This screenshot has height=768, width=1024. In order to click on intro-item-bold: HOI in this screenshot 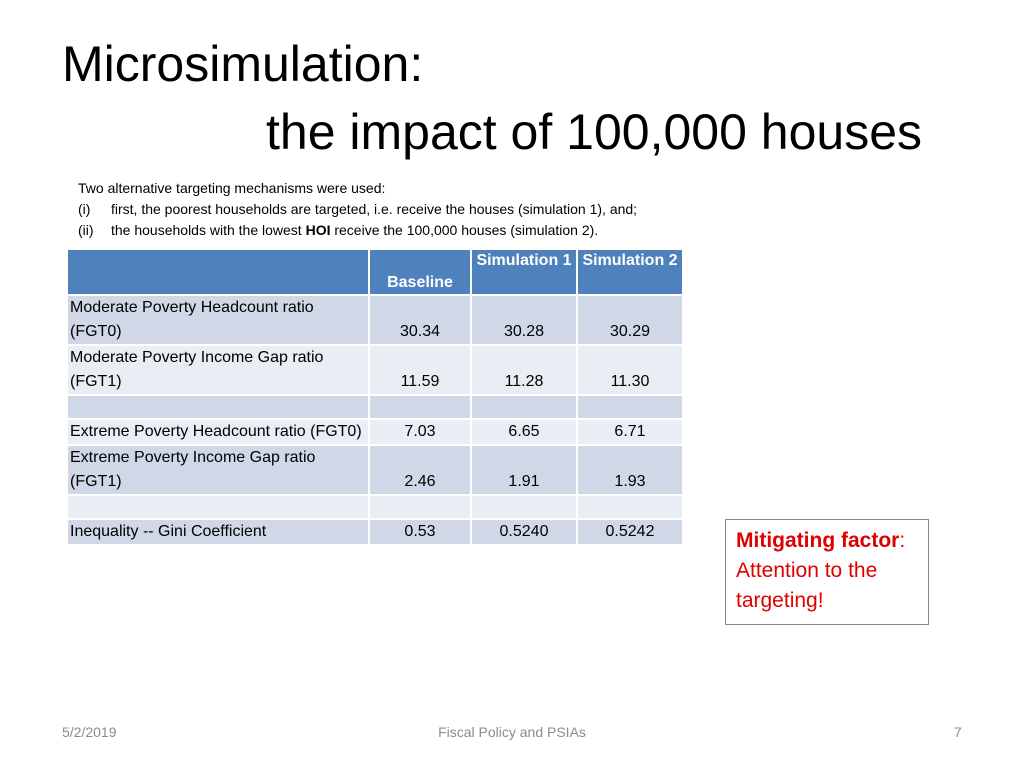, I will do `click(318, 230)`.